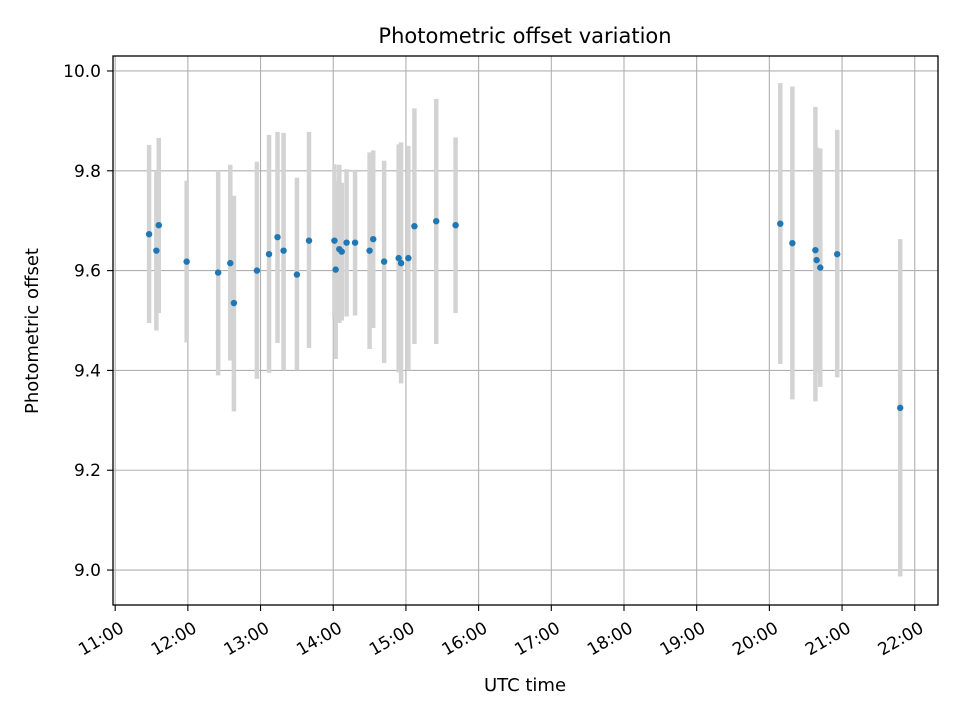 The image size is (960, 720). I want to click on y-tick-label: 9.6, so click(87, 272).